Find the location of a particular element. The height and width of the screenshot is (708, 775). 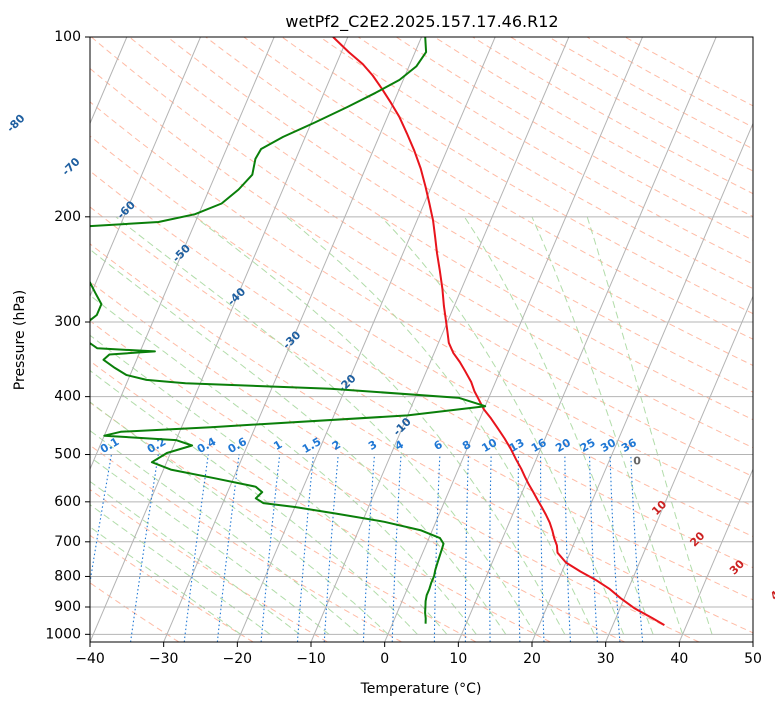

y-tick-label: 300 is located at coordinates (67, 322).